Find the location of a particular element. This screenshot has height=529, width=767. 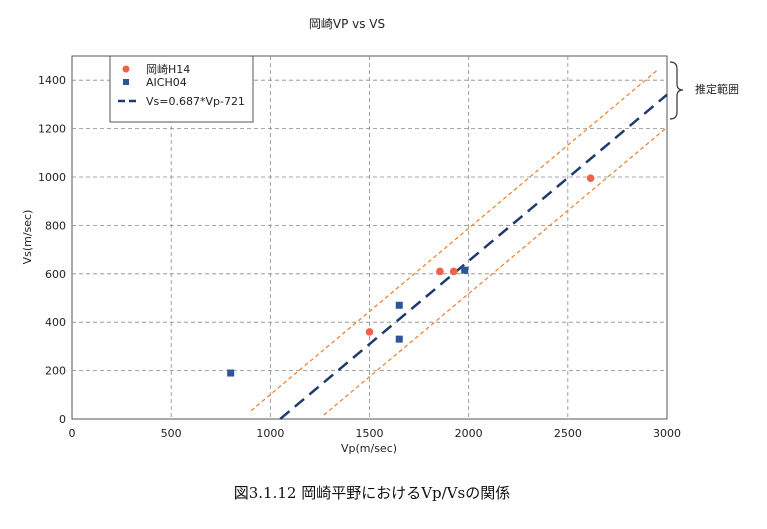

y-tick-label: 0 is located at coordinates (62, 419).